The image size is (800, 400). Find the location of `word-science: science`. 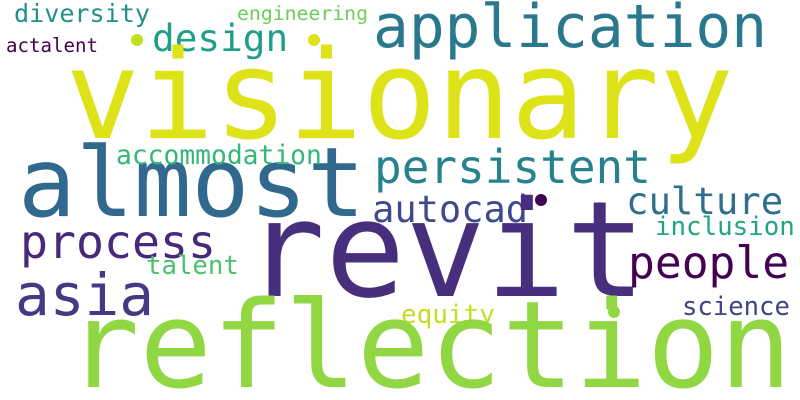

word-science: science is located at coordinates (736, 306).